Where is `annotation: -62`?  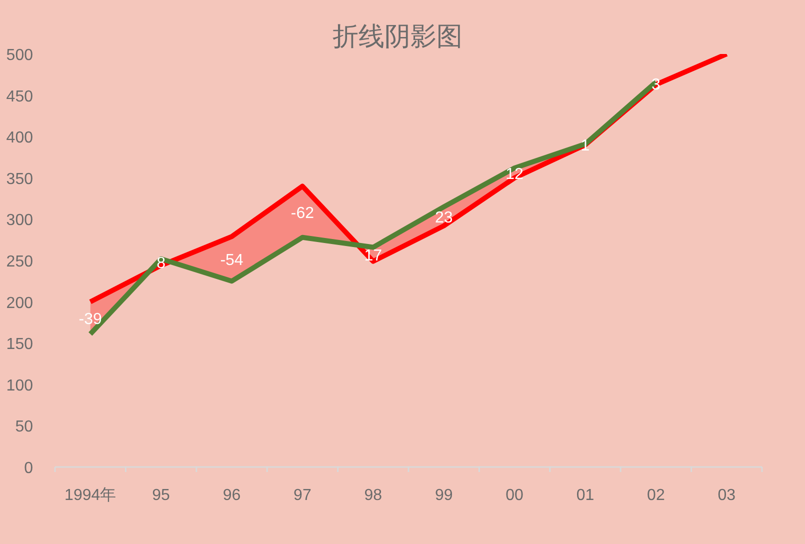 annotation: -62 is located at coordinates (302, 213).